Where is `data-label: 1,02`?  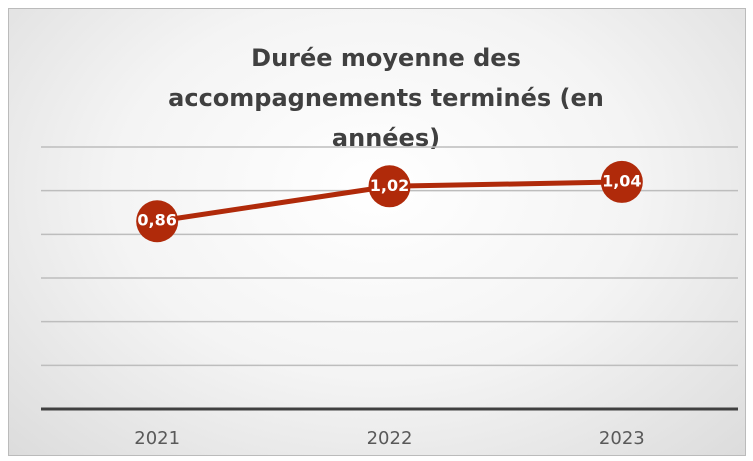
data-label: 1,02 is located at coordinates (389, 185).